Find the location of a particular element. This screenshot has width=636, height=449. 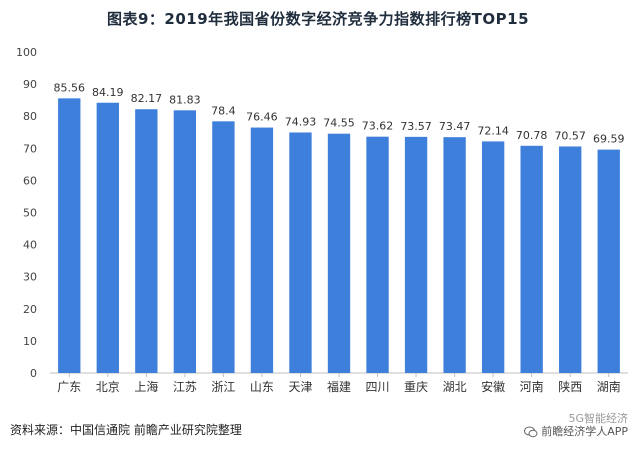

y-tick-label: 0 is located at coordinates (33, 373).